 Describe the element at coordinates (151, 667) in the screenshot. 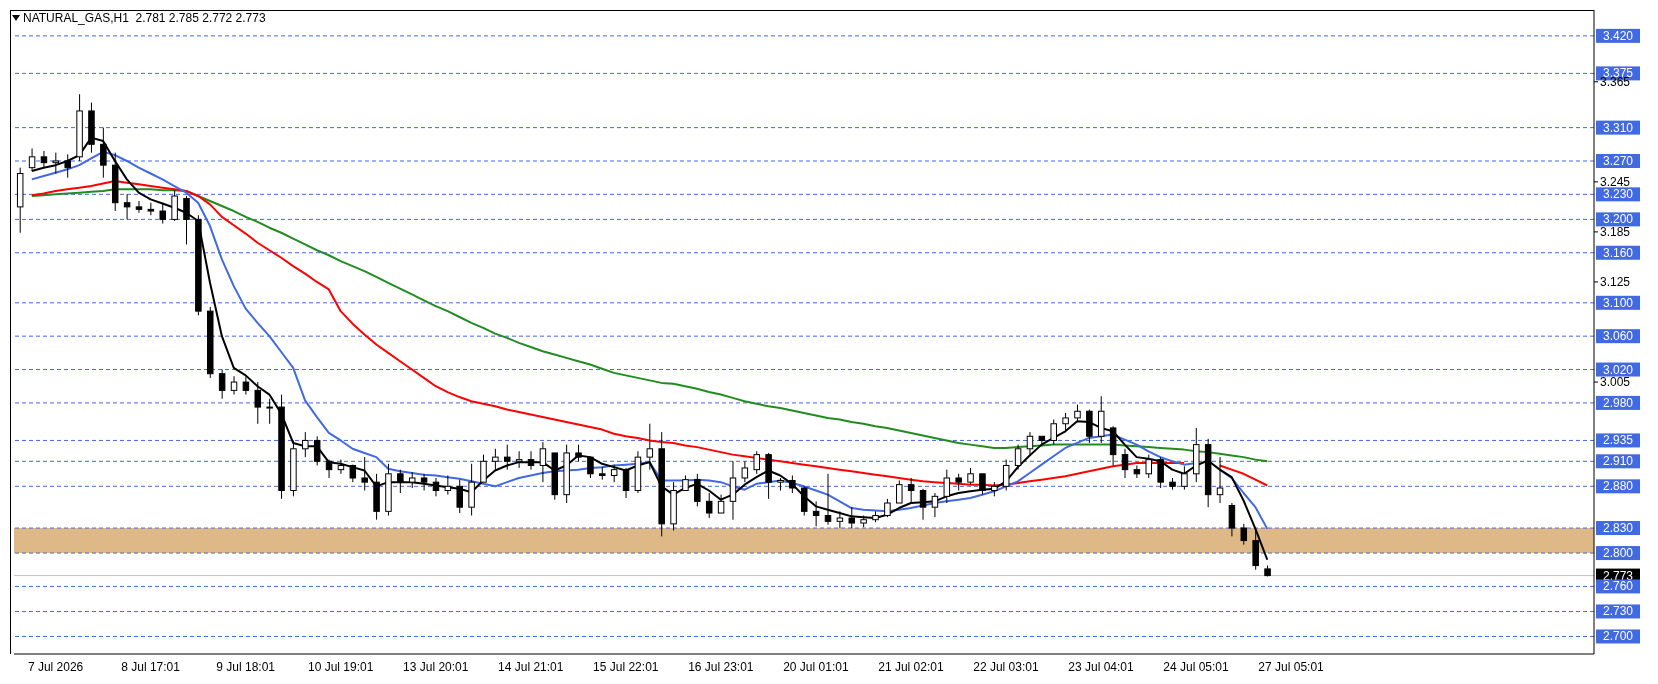

I see `x-tick-label: 8 Jul 17:01` at that location.